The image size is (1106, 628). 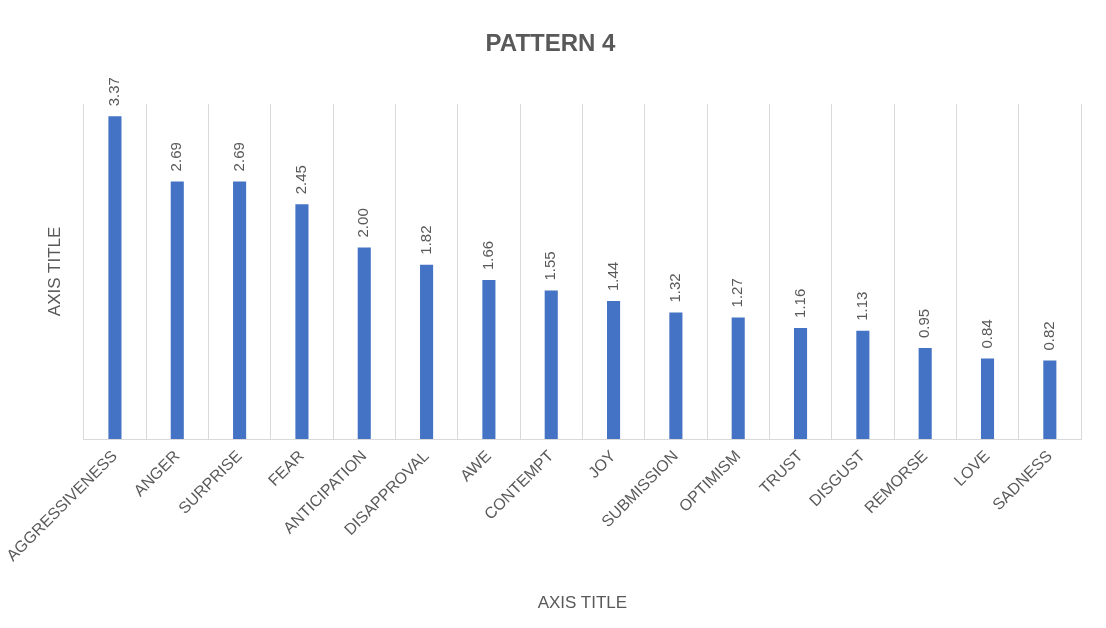 What do you see at coordinates (675, 288) in the screenshot?
I see `data-label: 1.32` at bounding box center [675, 288].